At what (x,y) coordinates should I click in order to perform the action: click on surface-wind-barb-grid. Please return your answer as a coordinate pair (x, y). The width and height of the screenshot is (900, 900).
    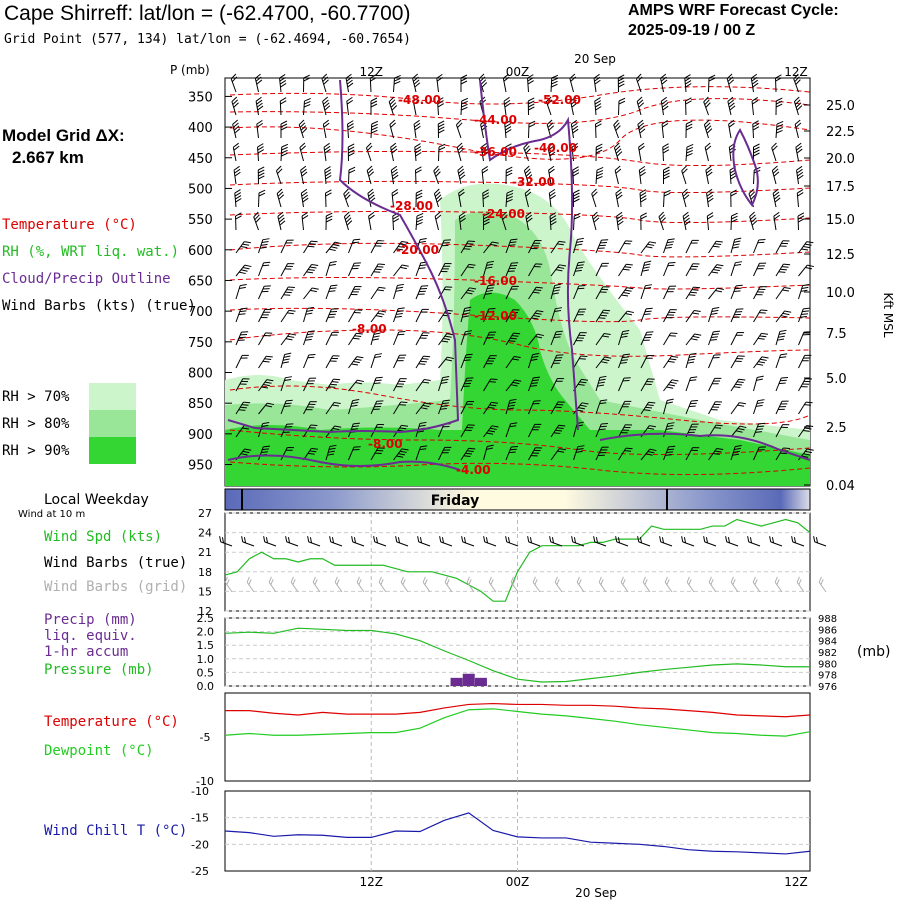
    Looking at the image, I should click on (624, 584).